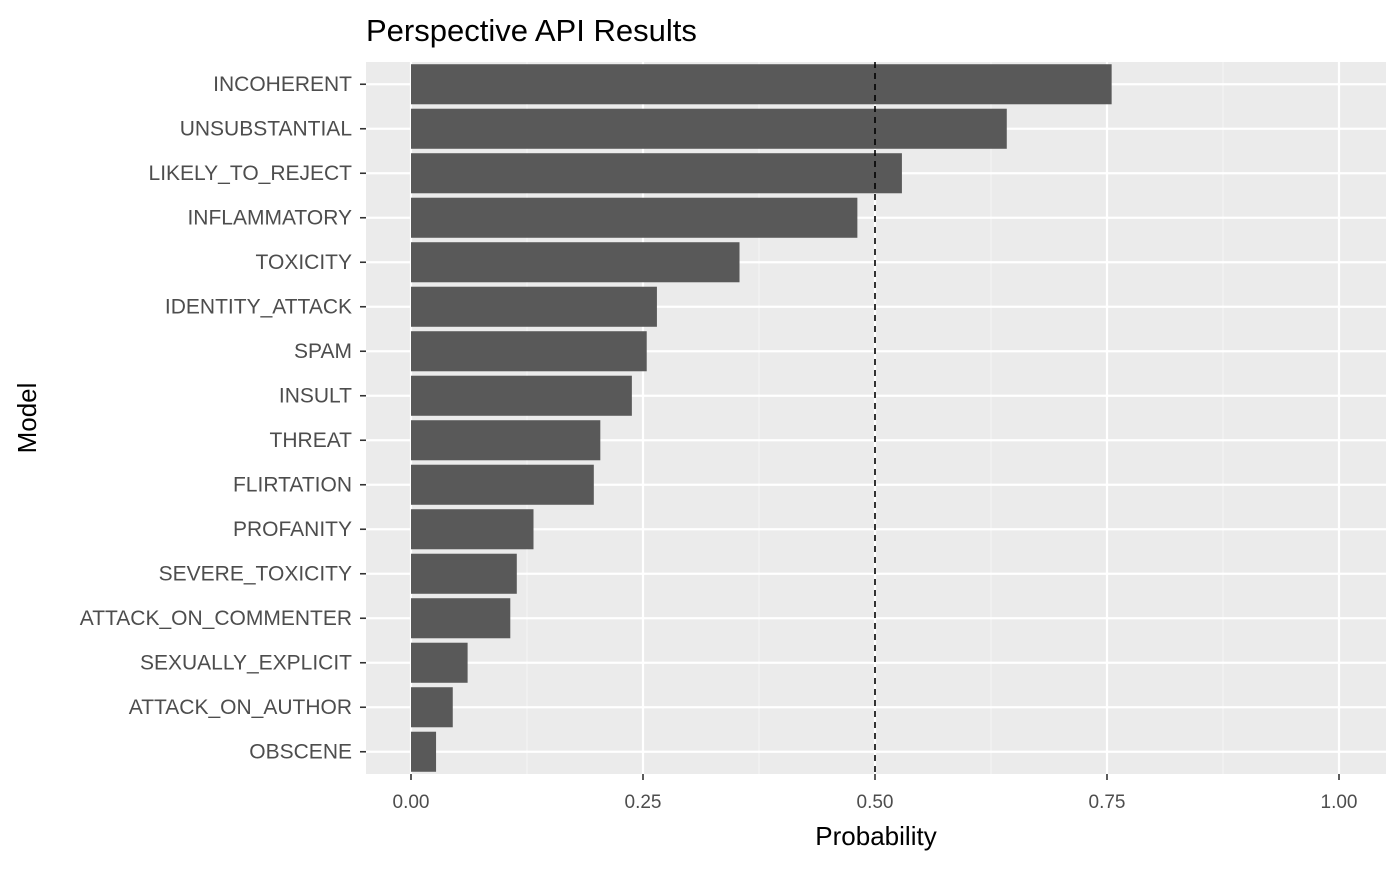  Describe the element at coordinates (464, 573) in the screenshot. I see `bar-severe-toxicity` at that location.